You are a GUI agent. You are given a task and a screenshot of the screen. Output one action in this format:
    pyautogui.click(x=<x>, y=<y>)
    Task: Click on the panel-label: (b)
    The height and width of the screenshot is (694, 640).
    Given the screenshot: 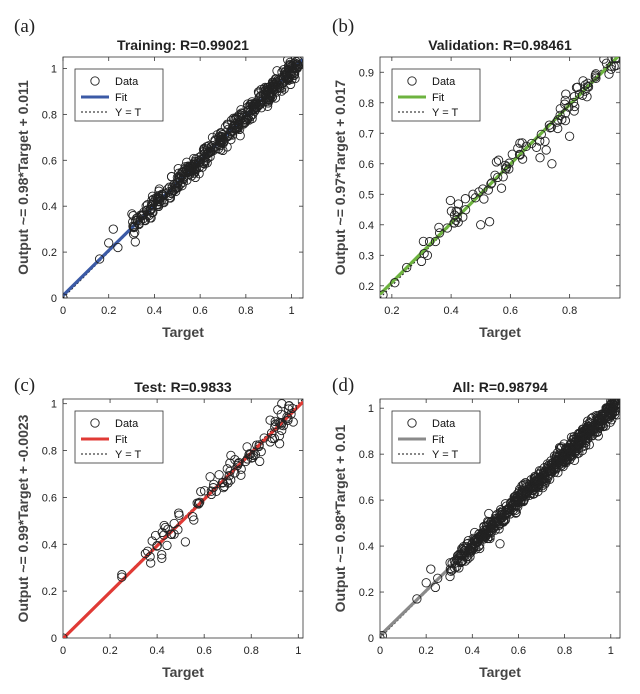 What is the action you would take?
    pyautogui.click(x=343, y=26)
    